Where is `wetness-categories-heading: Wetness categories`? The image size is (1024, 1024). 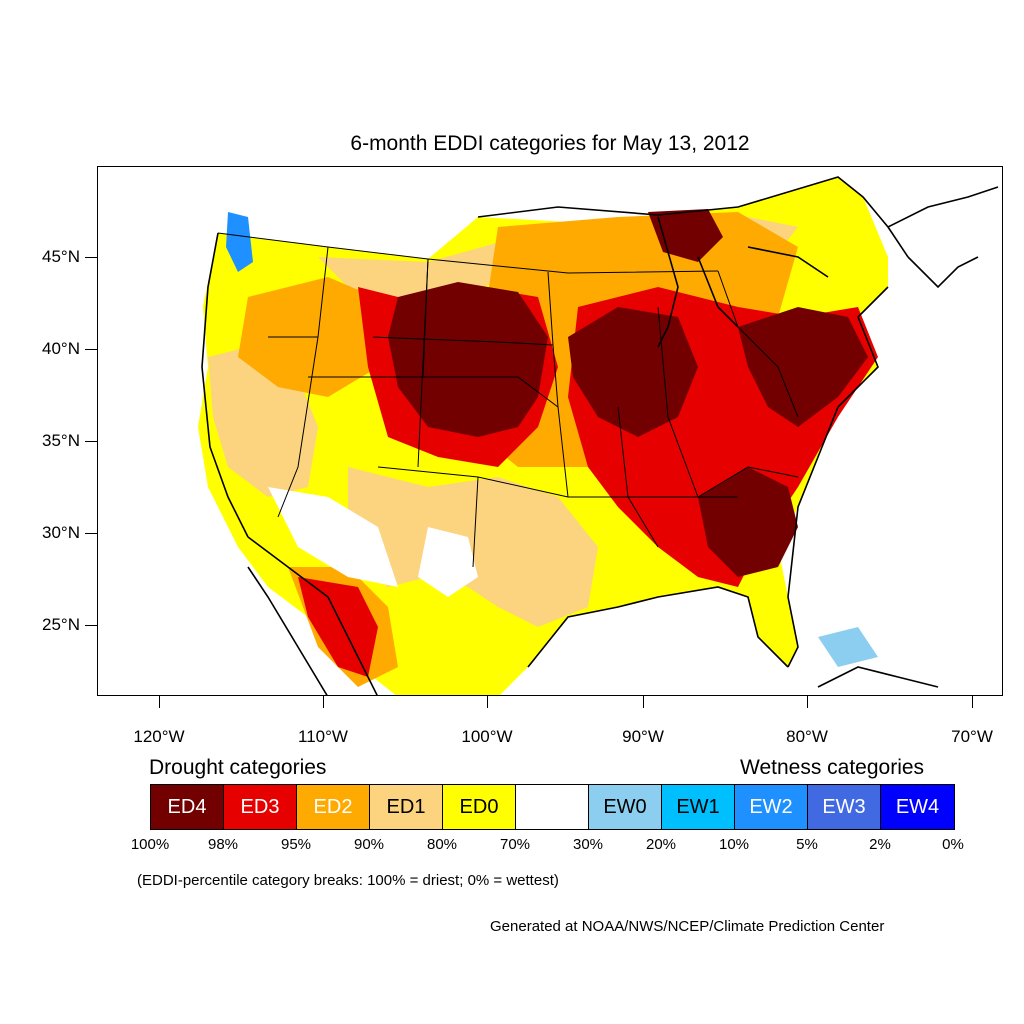 wetness-categories-heading: Wetness categories is located at coordinates (832, 767).